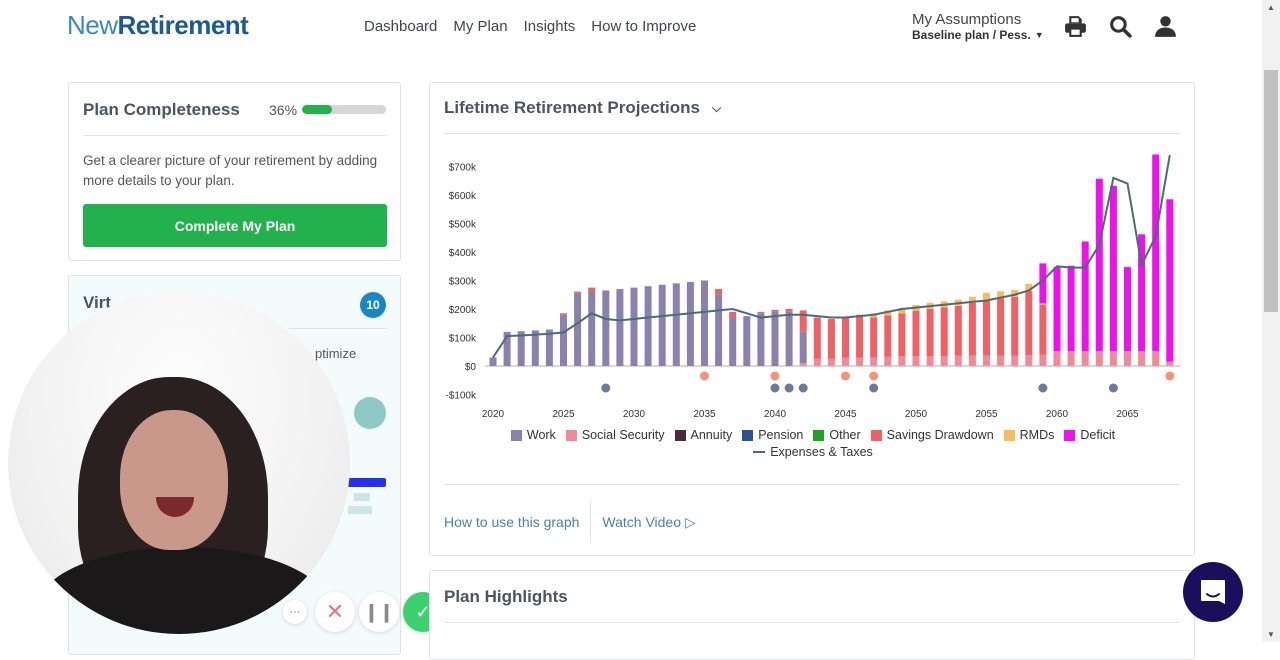 This screenshot has width=1280, height=660. Describe the element at coordinates (704, 414) in the screenshot. I see `x-tick-label: 2035` at that location.